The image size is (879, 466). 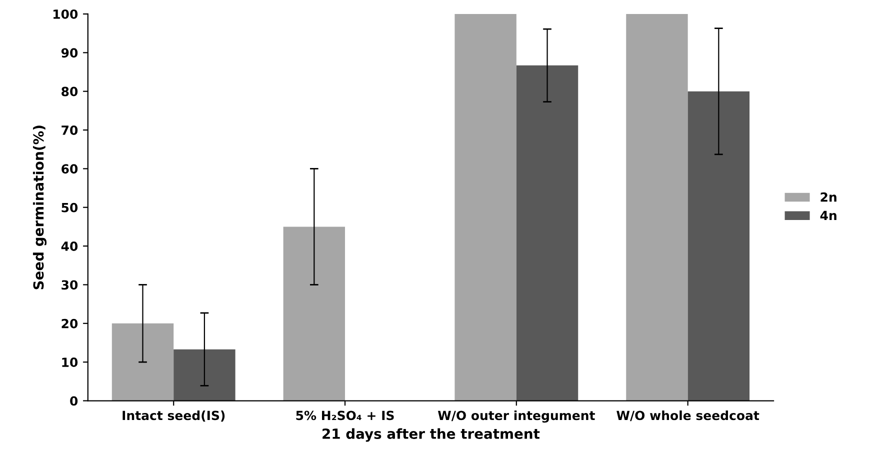 What do you see at coordinates (70, 323) in the screenshot?
I see `y-tick-label: 20` at bounding box center [70, 323].